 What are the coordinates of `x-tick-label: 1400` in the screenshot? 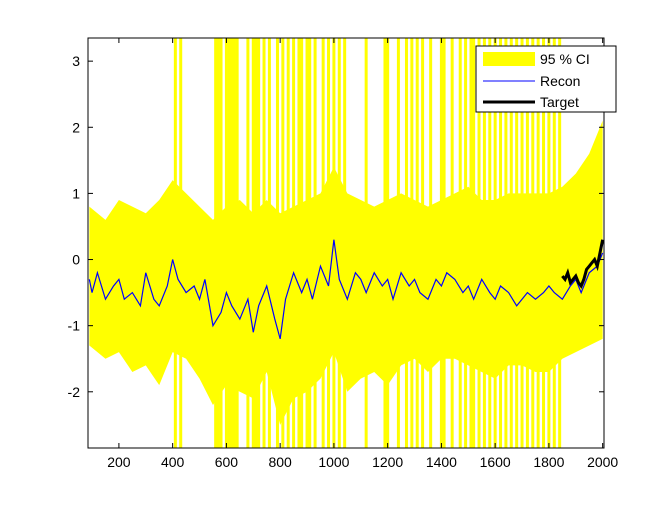 It's located at (441, 462).